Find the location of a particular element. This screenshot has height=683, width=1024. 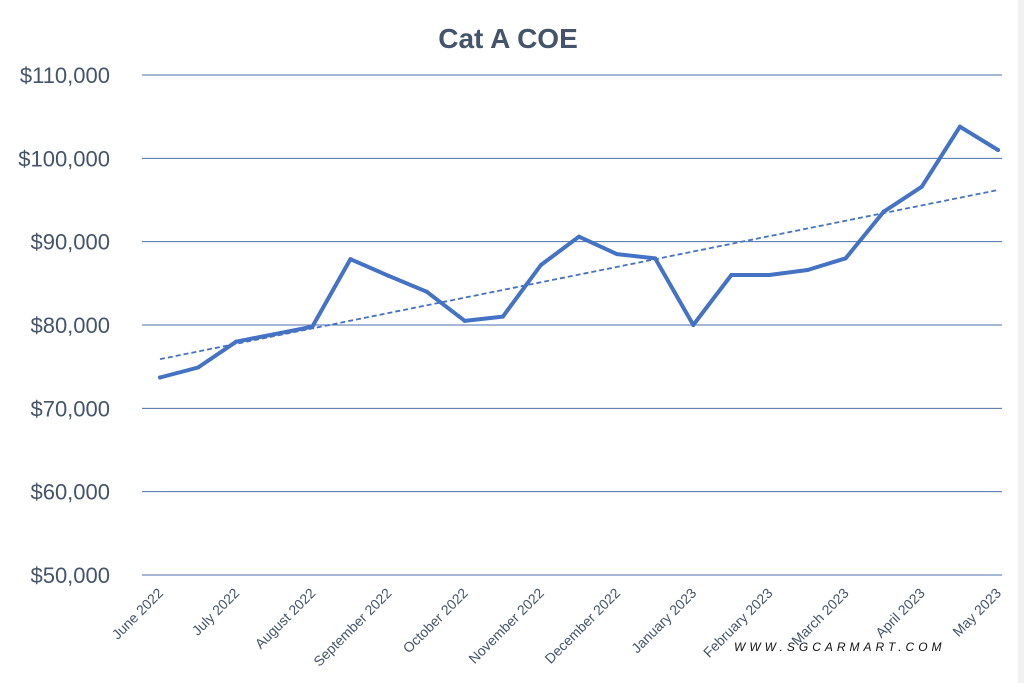

x-tick-label: November 2022 is located at coordinates (506, 626).